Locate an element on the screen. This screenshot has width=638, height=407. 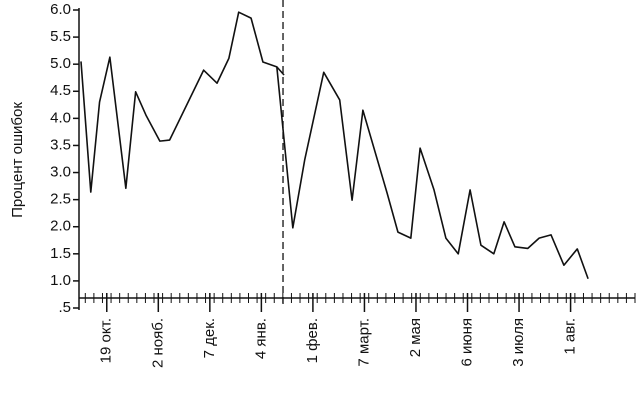
x-tick-label: 2 мая is located at coordinates (415, 337).